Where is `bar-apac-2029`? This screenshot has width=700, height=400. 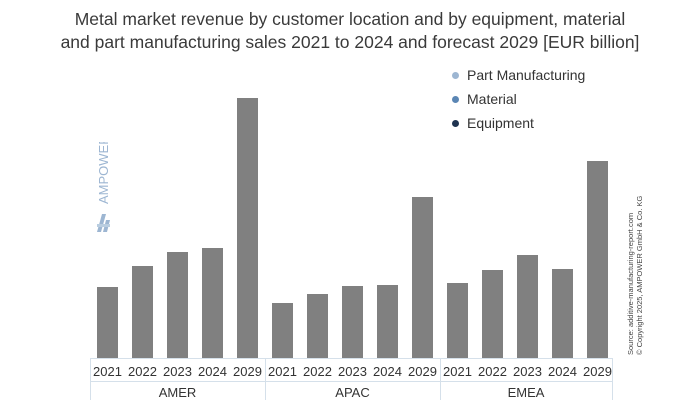
bar-apac-2029 is located at coordinates (422, 277).